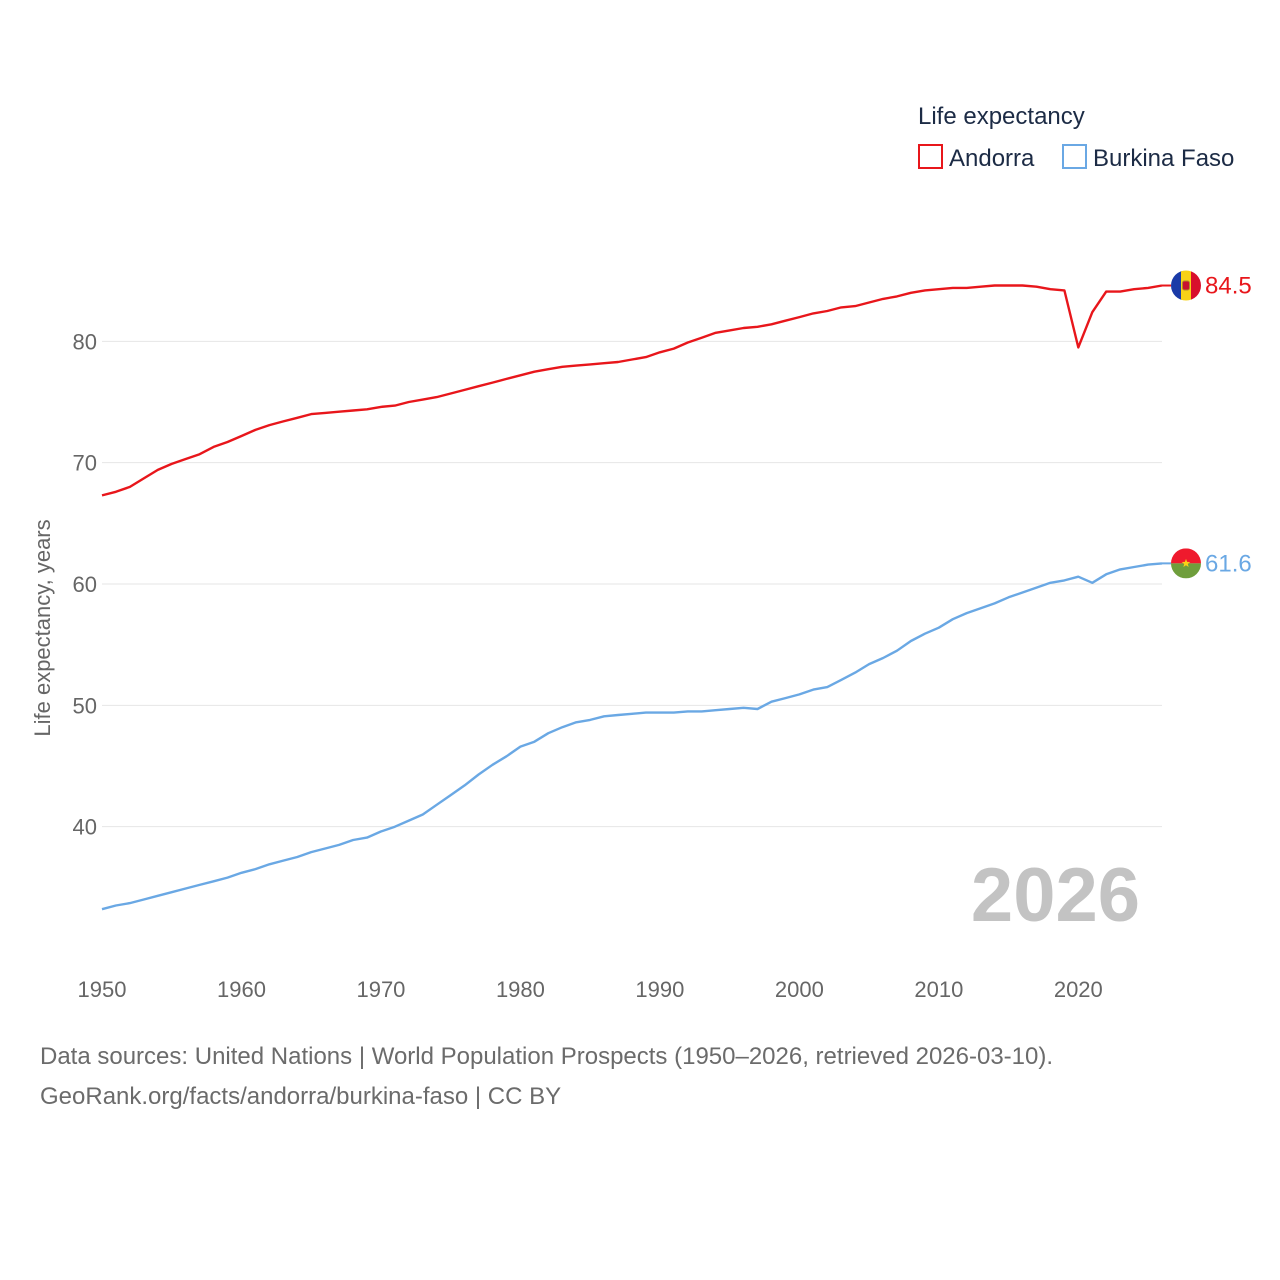 The width and height of the screenshot is (1280, 1280). What do you see at coordinates (1186, 285) in the screenshot?
I see `andorra-flag-icon` at bounding box center [1186, 285].